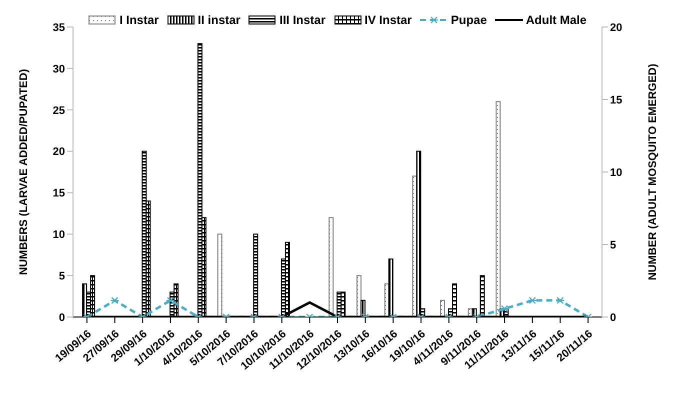 The image size is (675, 400). What do you see at coordinates (616, 172) in the screenshot?
I see `y2-tick-label: 10` at bounding box center [616, 172].